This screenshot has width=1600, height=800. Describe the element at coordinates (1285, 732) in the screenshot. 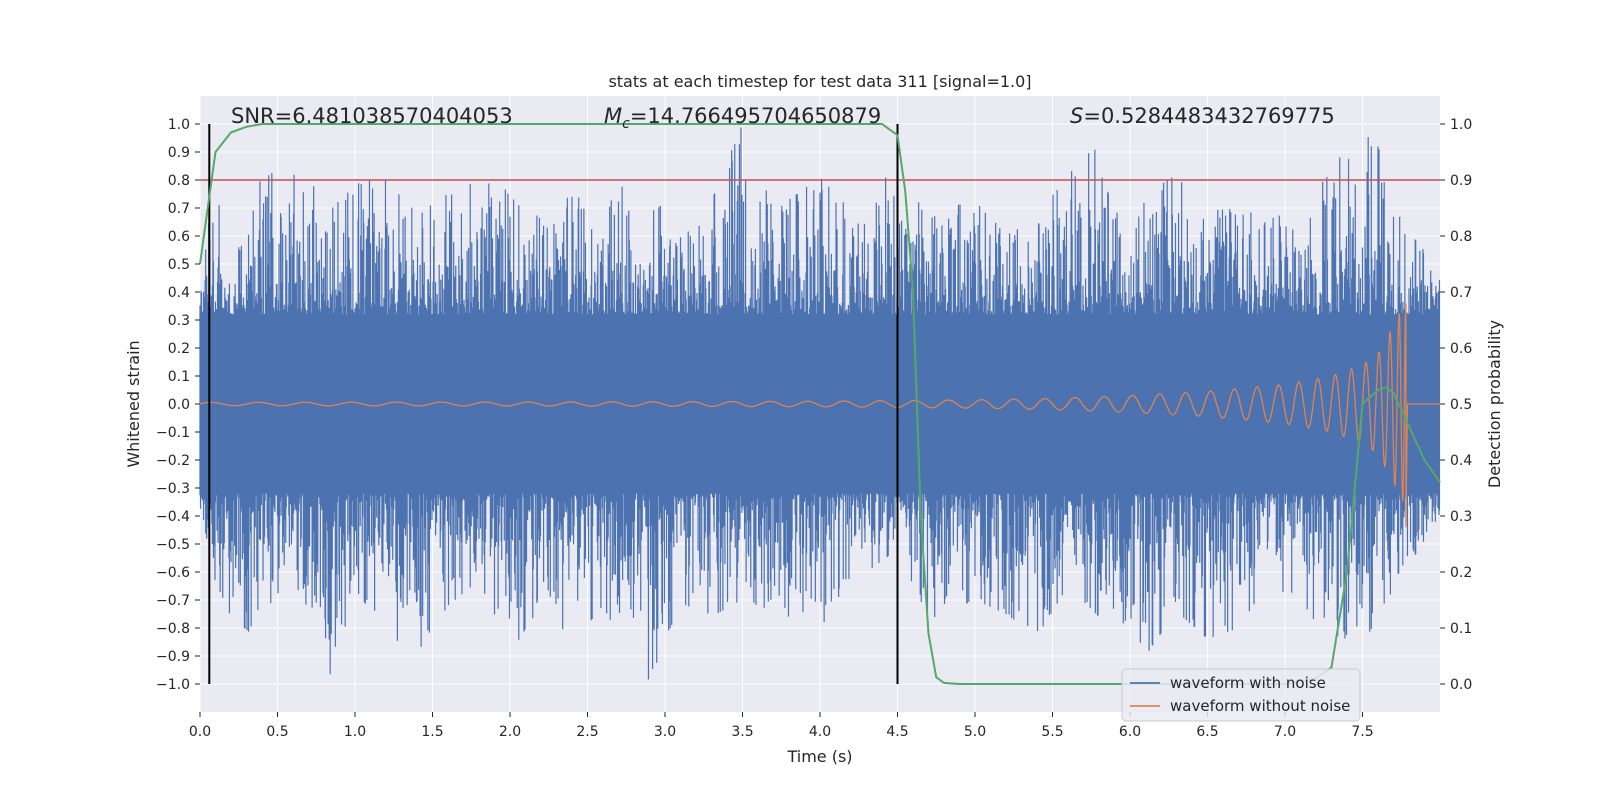

I see `x-tick-label: 7.0` at that location.